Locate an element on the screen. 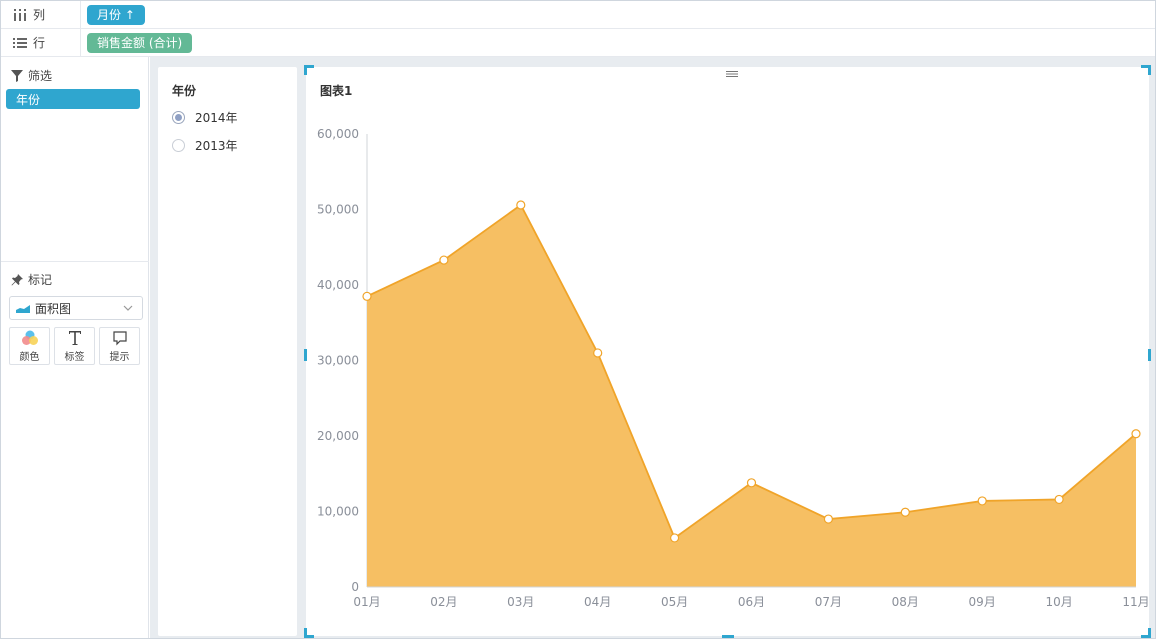 The image size is (1156, 639). x-tick-label: 09月 is located at coordinates (982, 602).